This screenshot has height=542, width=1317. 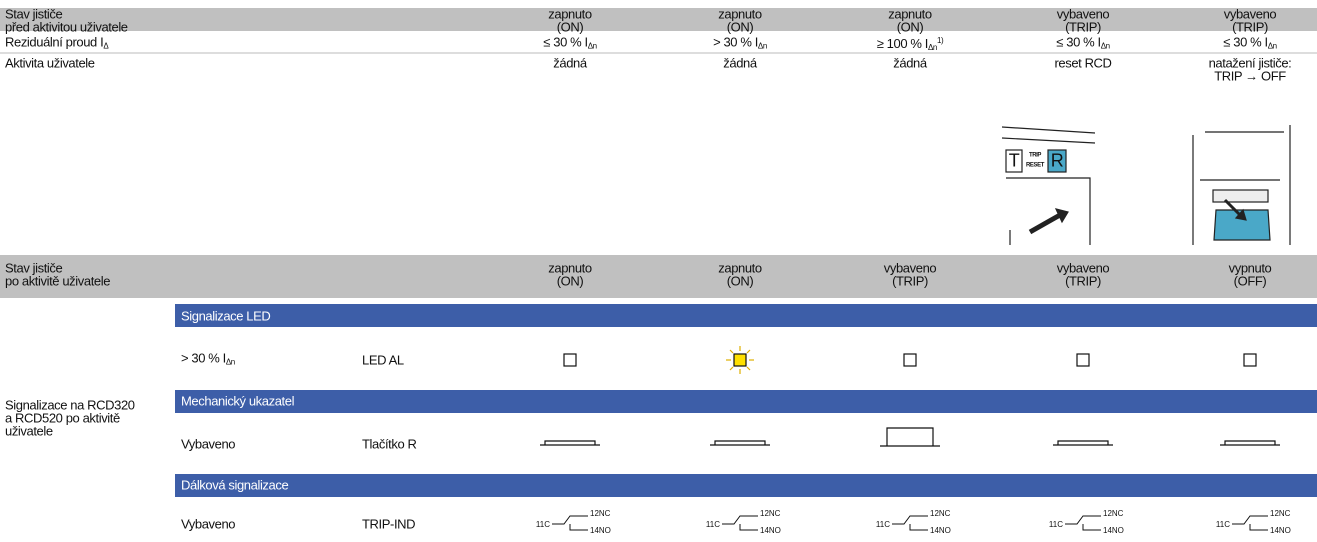 I want to click on column-header: vypnuto, so click(x=1250, y=268).